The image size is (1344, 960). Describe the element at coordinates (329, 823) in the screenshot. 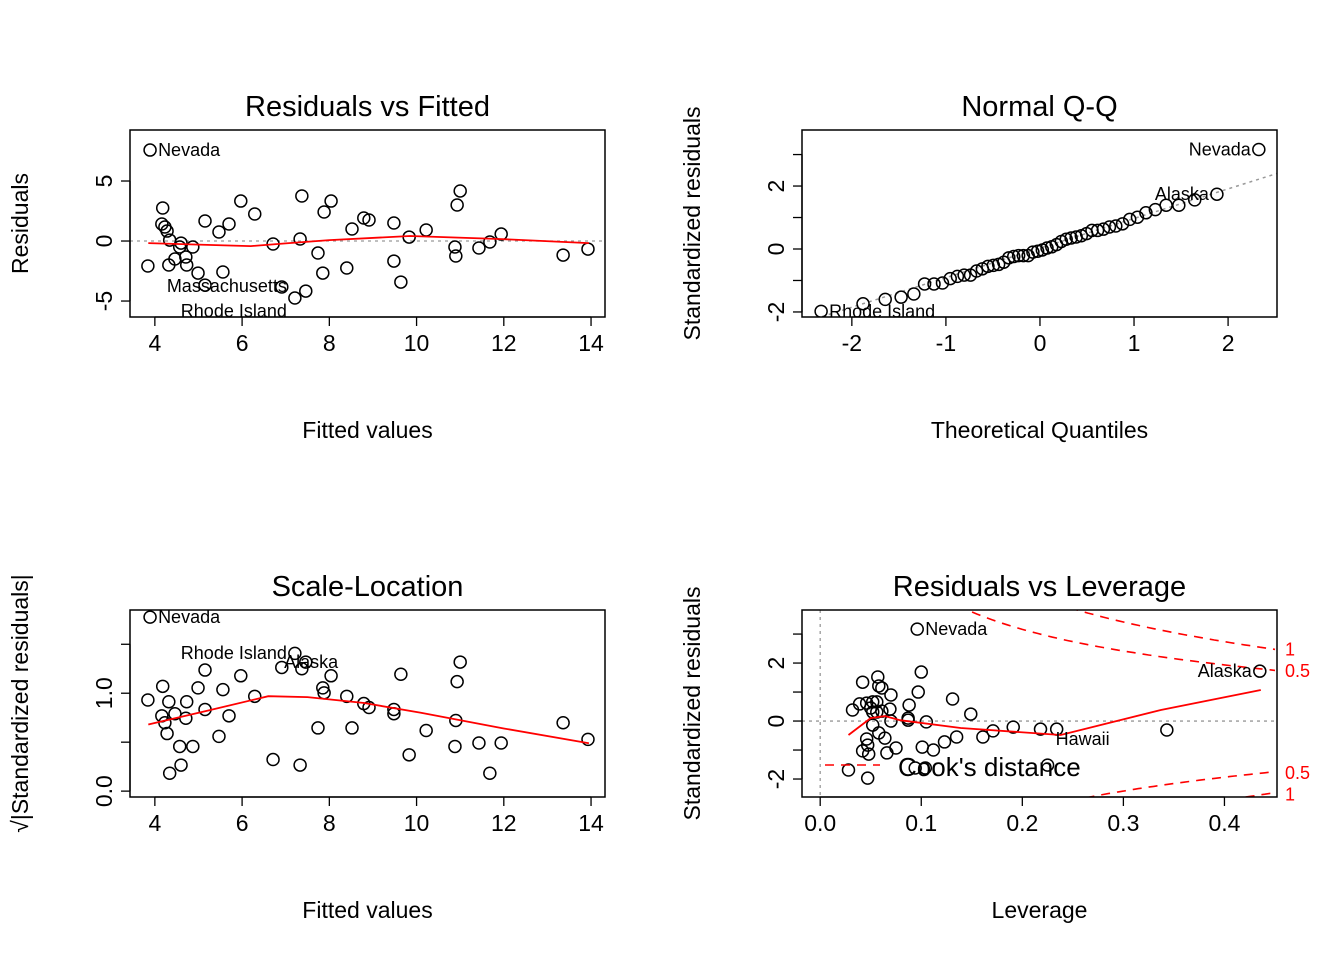

I see `x-tick-label: 8` at that location.